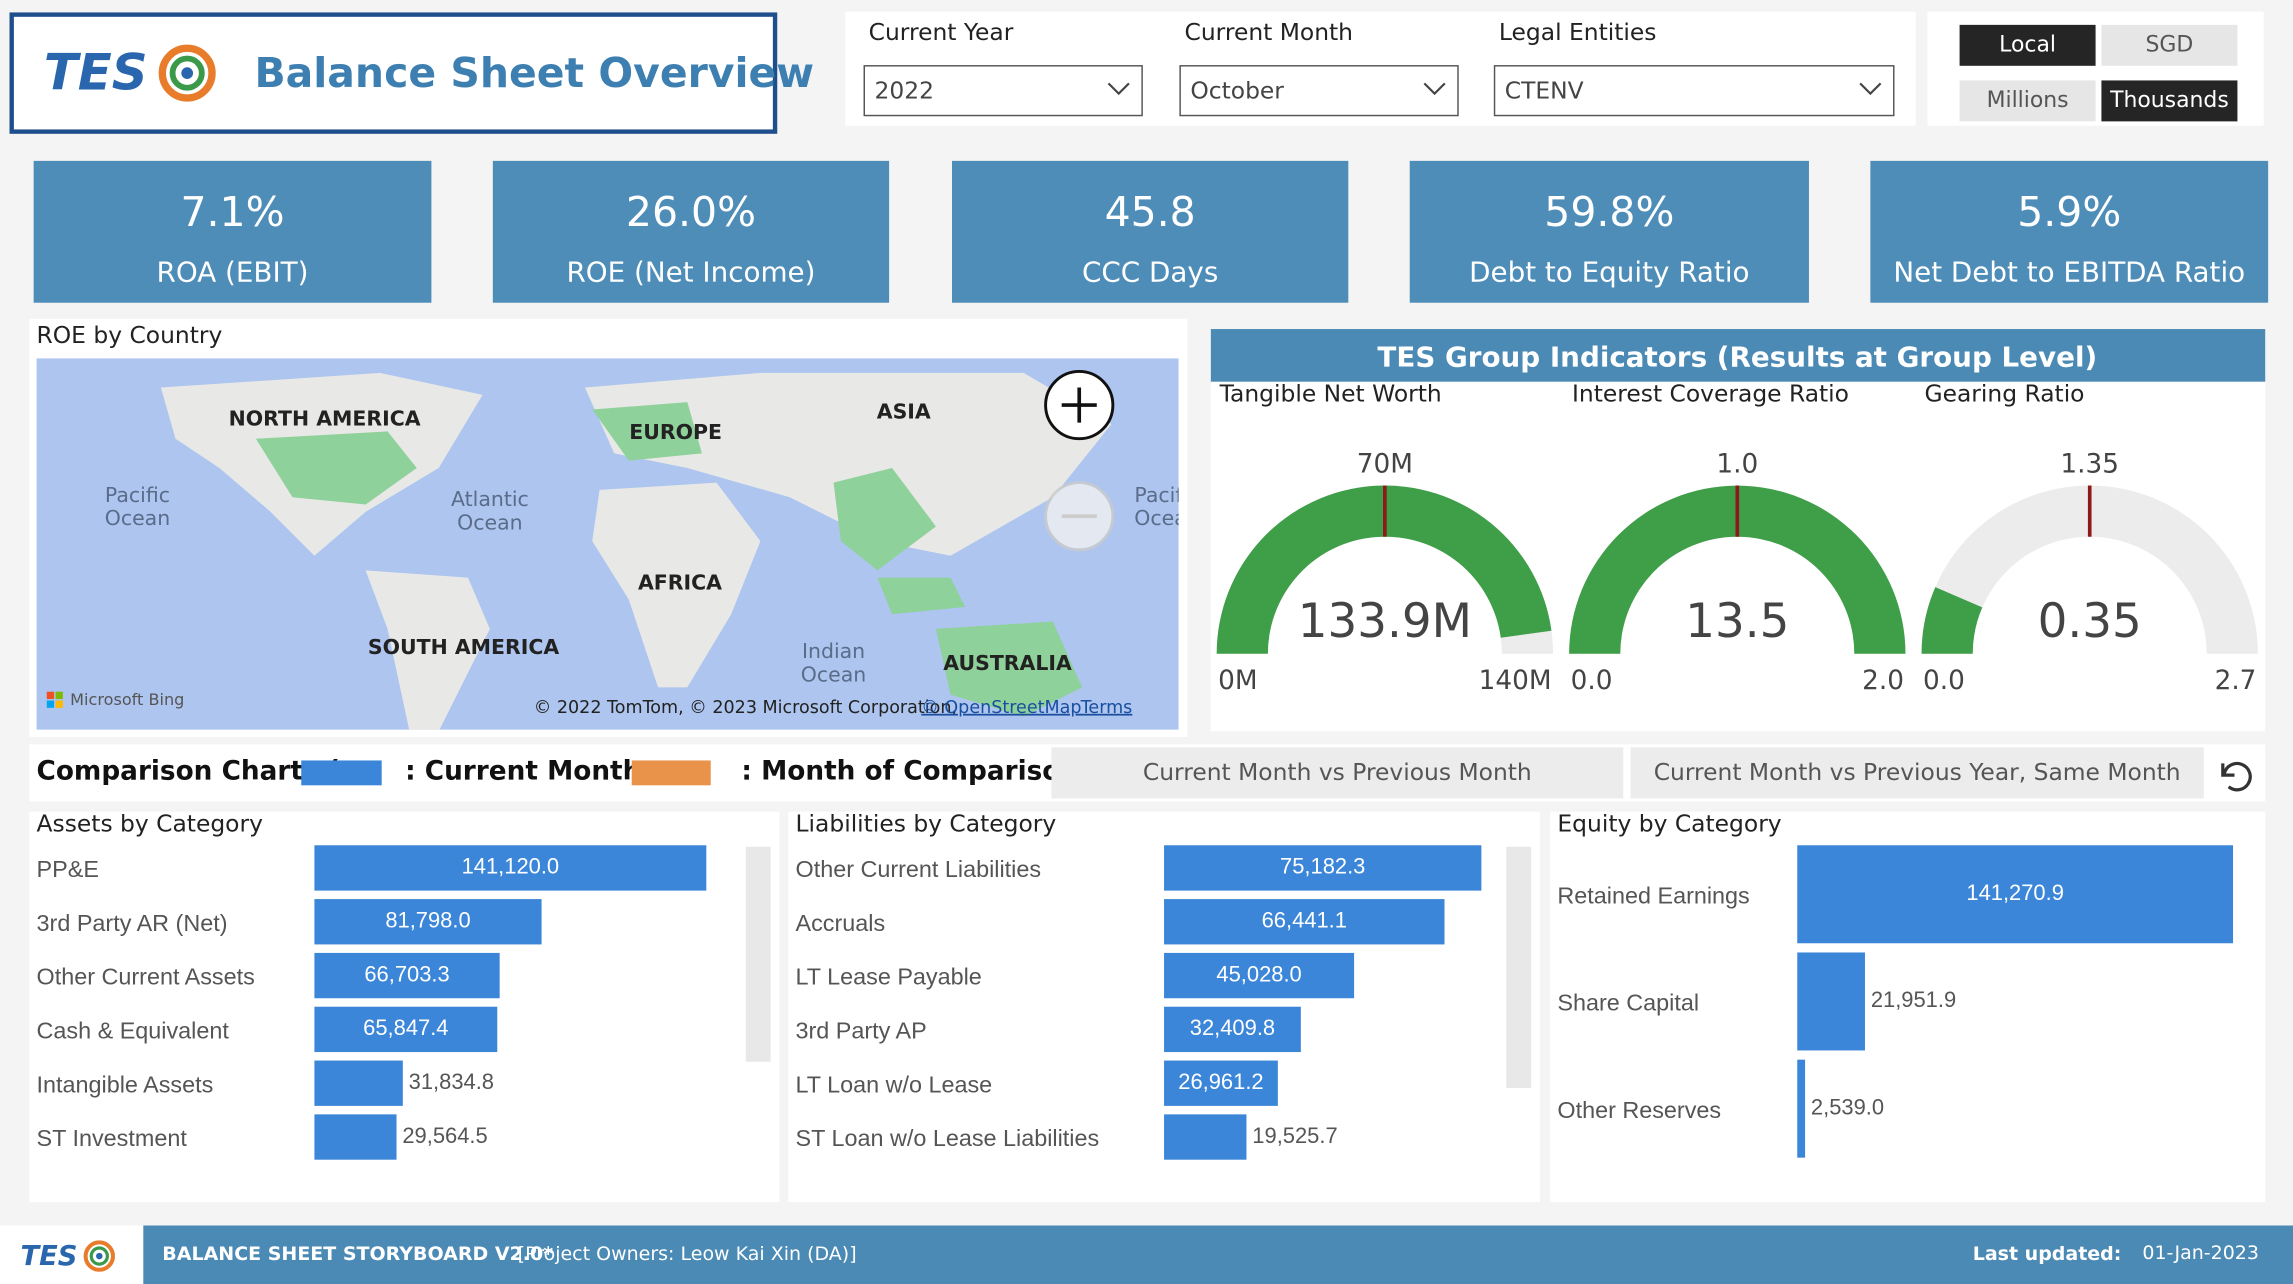 The width and height of the screenshot is (2293, 1284). I want to click on bar-value-label: 29,564.5, so click(444, 1135).